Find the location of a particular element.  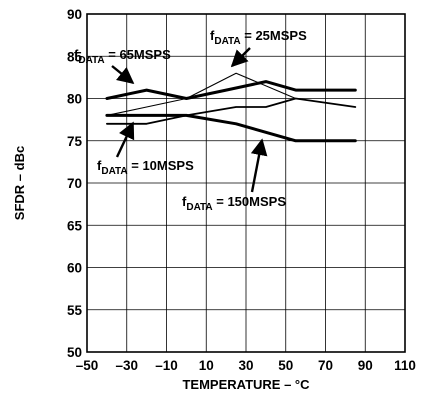

x-tick-label: 70 is located at coordinates (325, 365).